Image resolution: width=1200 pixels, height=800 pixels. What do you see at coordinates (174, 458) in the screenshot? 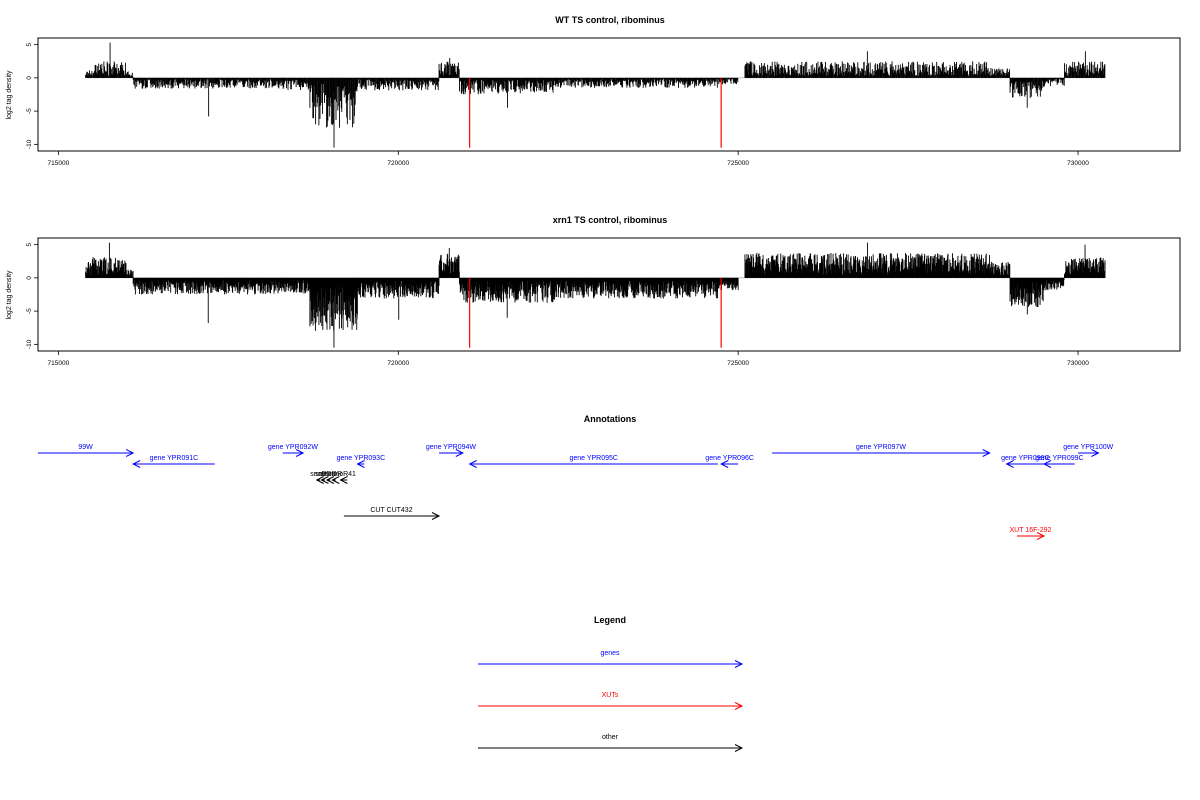
I see `feature-label: gene YPR091C` at bounding box center [174, 458].